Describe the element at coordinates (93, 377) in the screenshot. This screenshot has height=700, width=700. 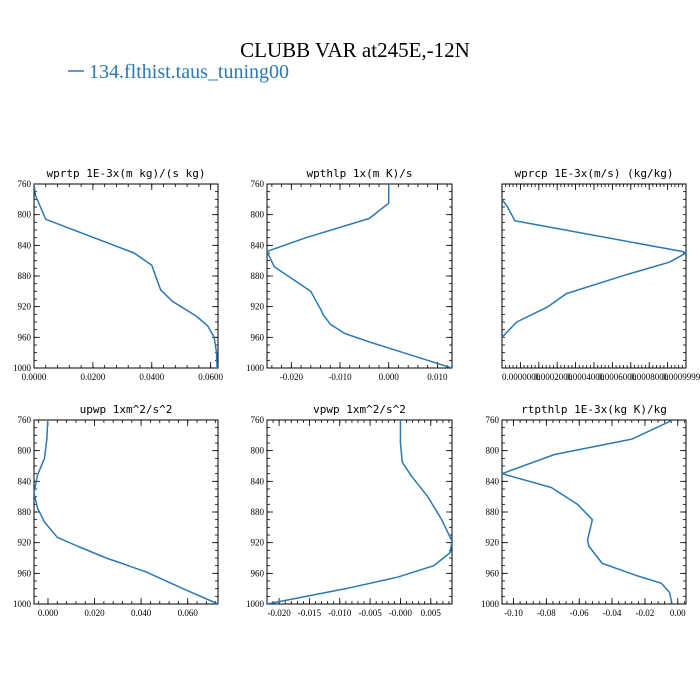
I see `x-tick-label: 0.0200` at that location.